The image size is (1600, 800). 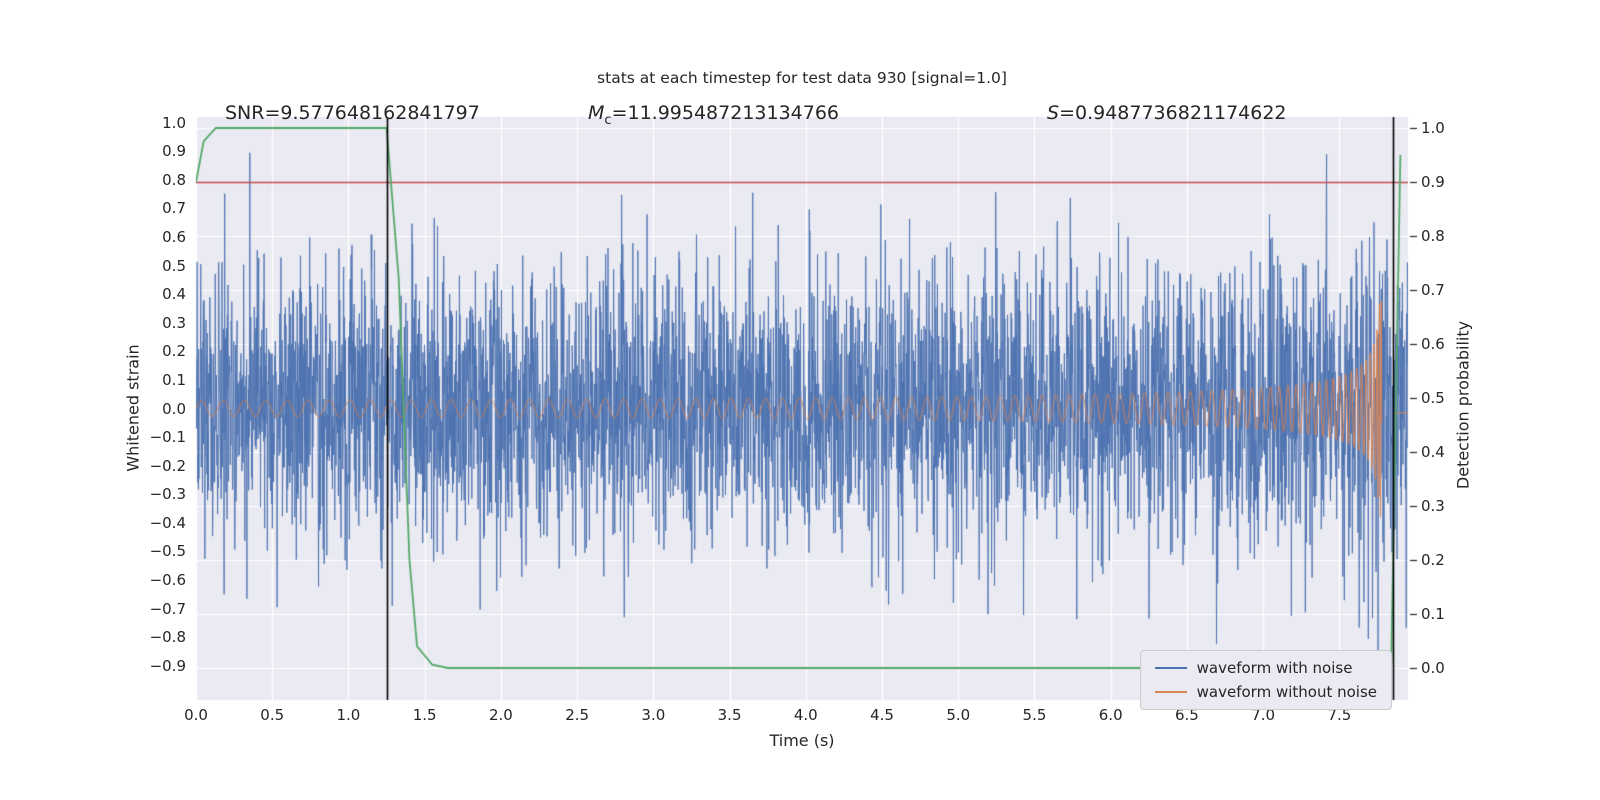 What do you see at coordinates (1034, 715) in the screenshot?
I see `x-tick-label: 5.5` at bounding box center [1034, 715].